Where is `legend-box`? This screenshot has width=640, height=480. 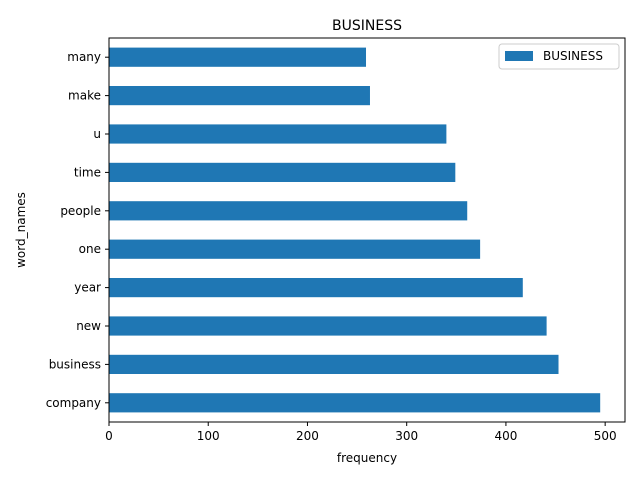 legend-box is located at coordinates (559, 56).